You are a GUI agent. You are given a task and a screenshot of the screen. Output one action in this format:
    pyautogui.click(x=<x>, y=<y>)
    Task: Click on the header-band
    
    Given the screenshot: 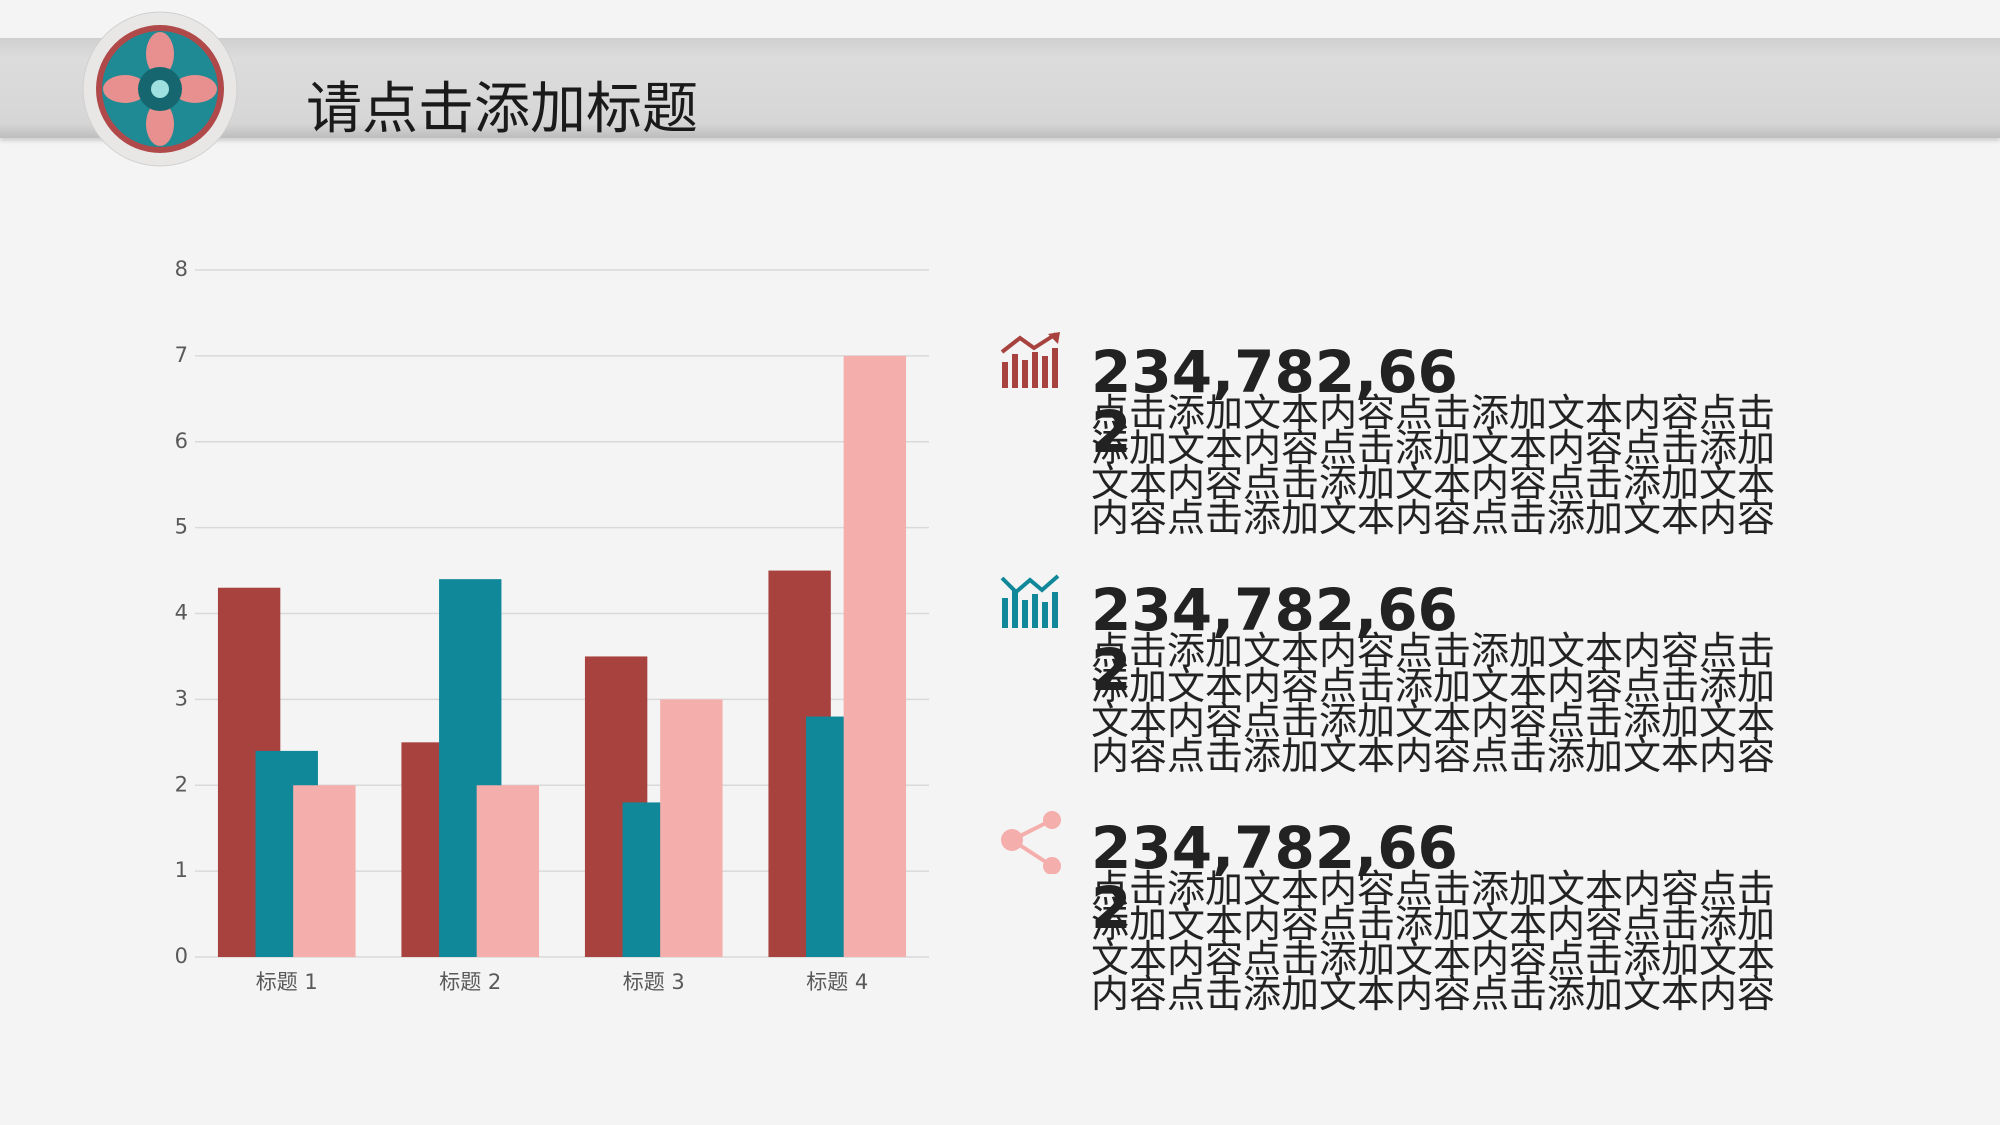 What is the action you would take?
    pyautogui.click(x=1000, y=88)
    